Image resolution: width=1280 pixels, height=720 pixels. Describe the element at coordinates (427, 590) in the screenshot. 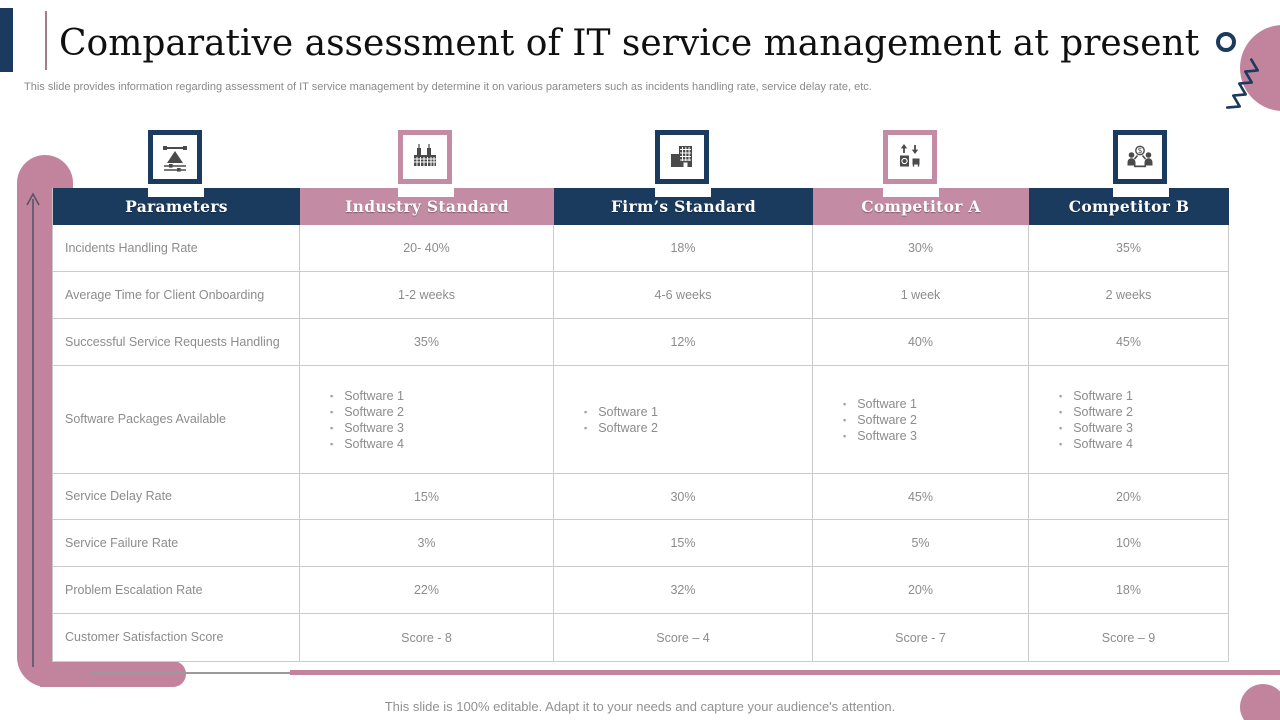

I see `value-cell: 22%` at that location.